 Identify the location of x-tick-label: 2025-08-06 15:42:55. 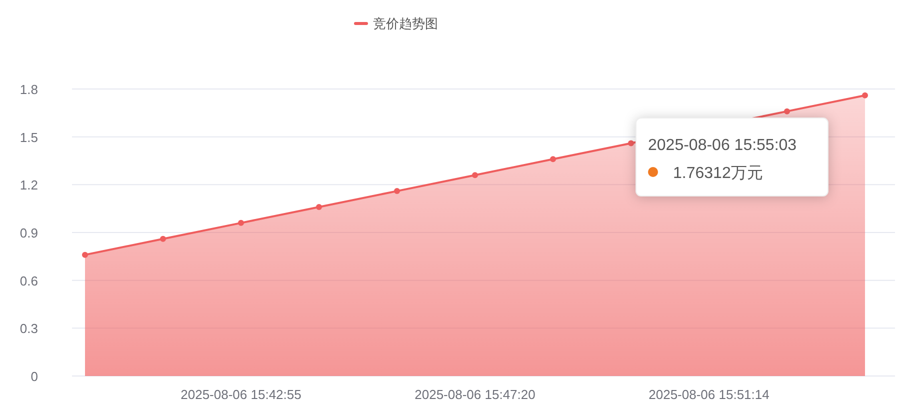
(241, 394).